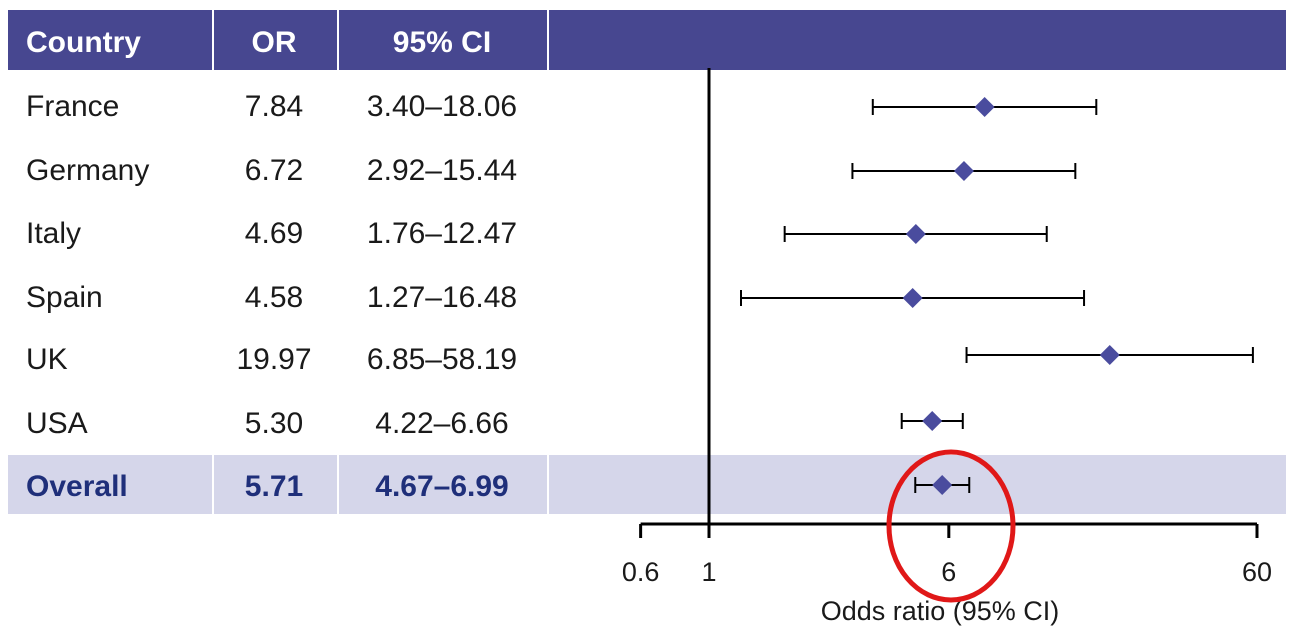  What do you see at coordinates (47, 359) in the screenshot?
I see `row-country: UK` at bounding box center [47, 359].